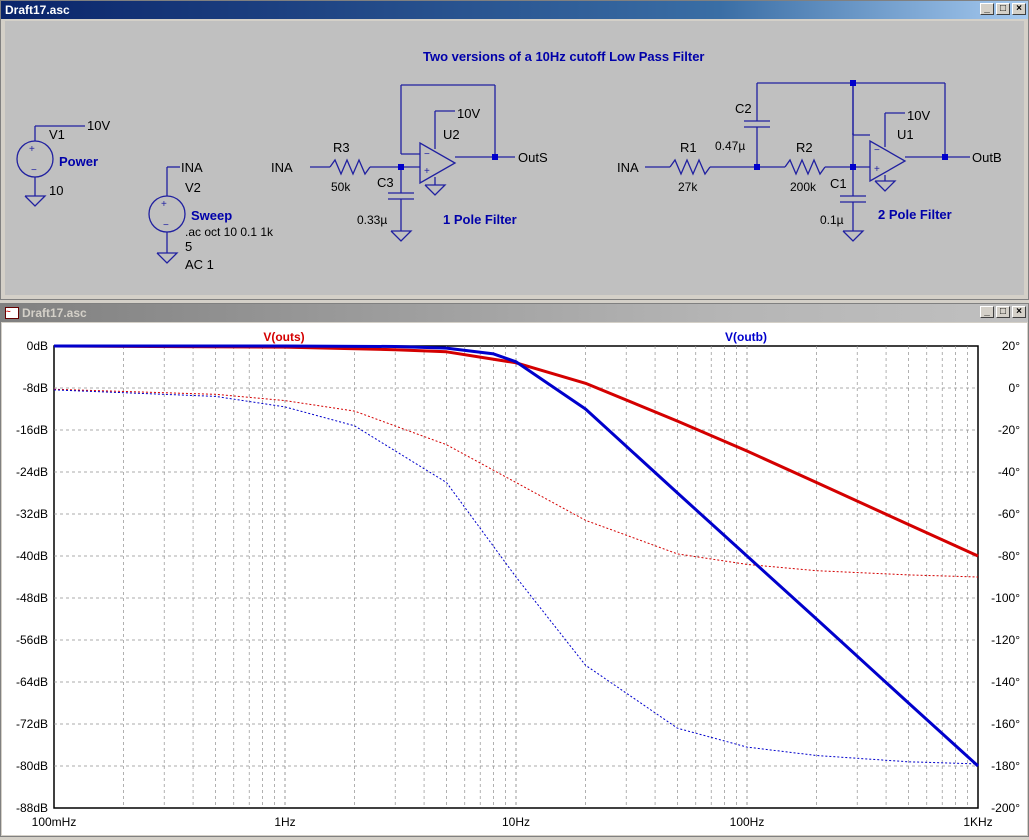  Describe the element at coordinates (987, 157) in the screenshot. I see `outb-net-label: OutB` at that location.